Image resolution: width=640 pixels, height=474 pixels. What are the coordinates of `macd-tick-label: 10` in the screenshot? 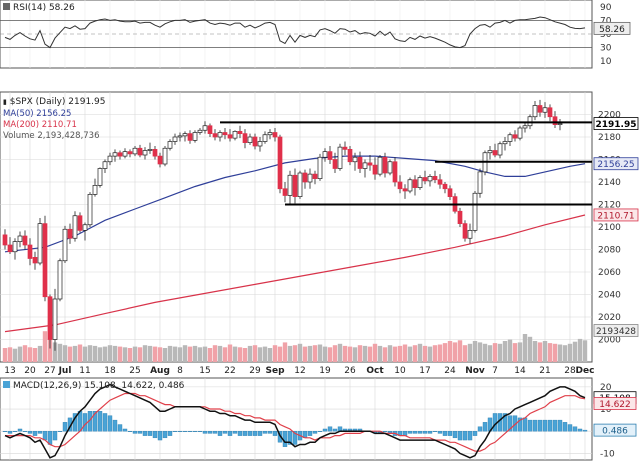 It's located at (606, 410).